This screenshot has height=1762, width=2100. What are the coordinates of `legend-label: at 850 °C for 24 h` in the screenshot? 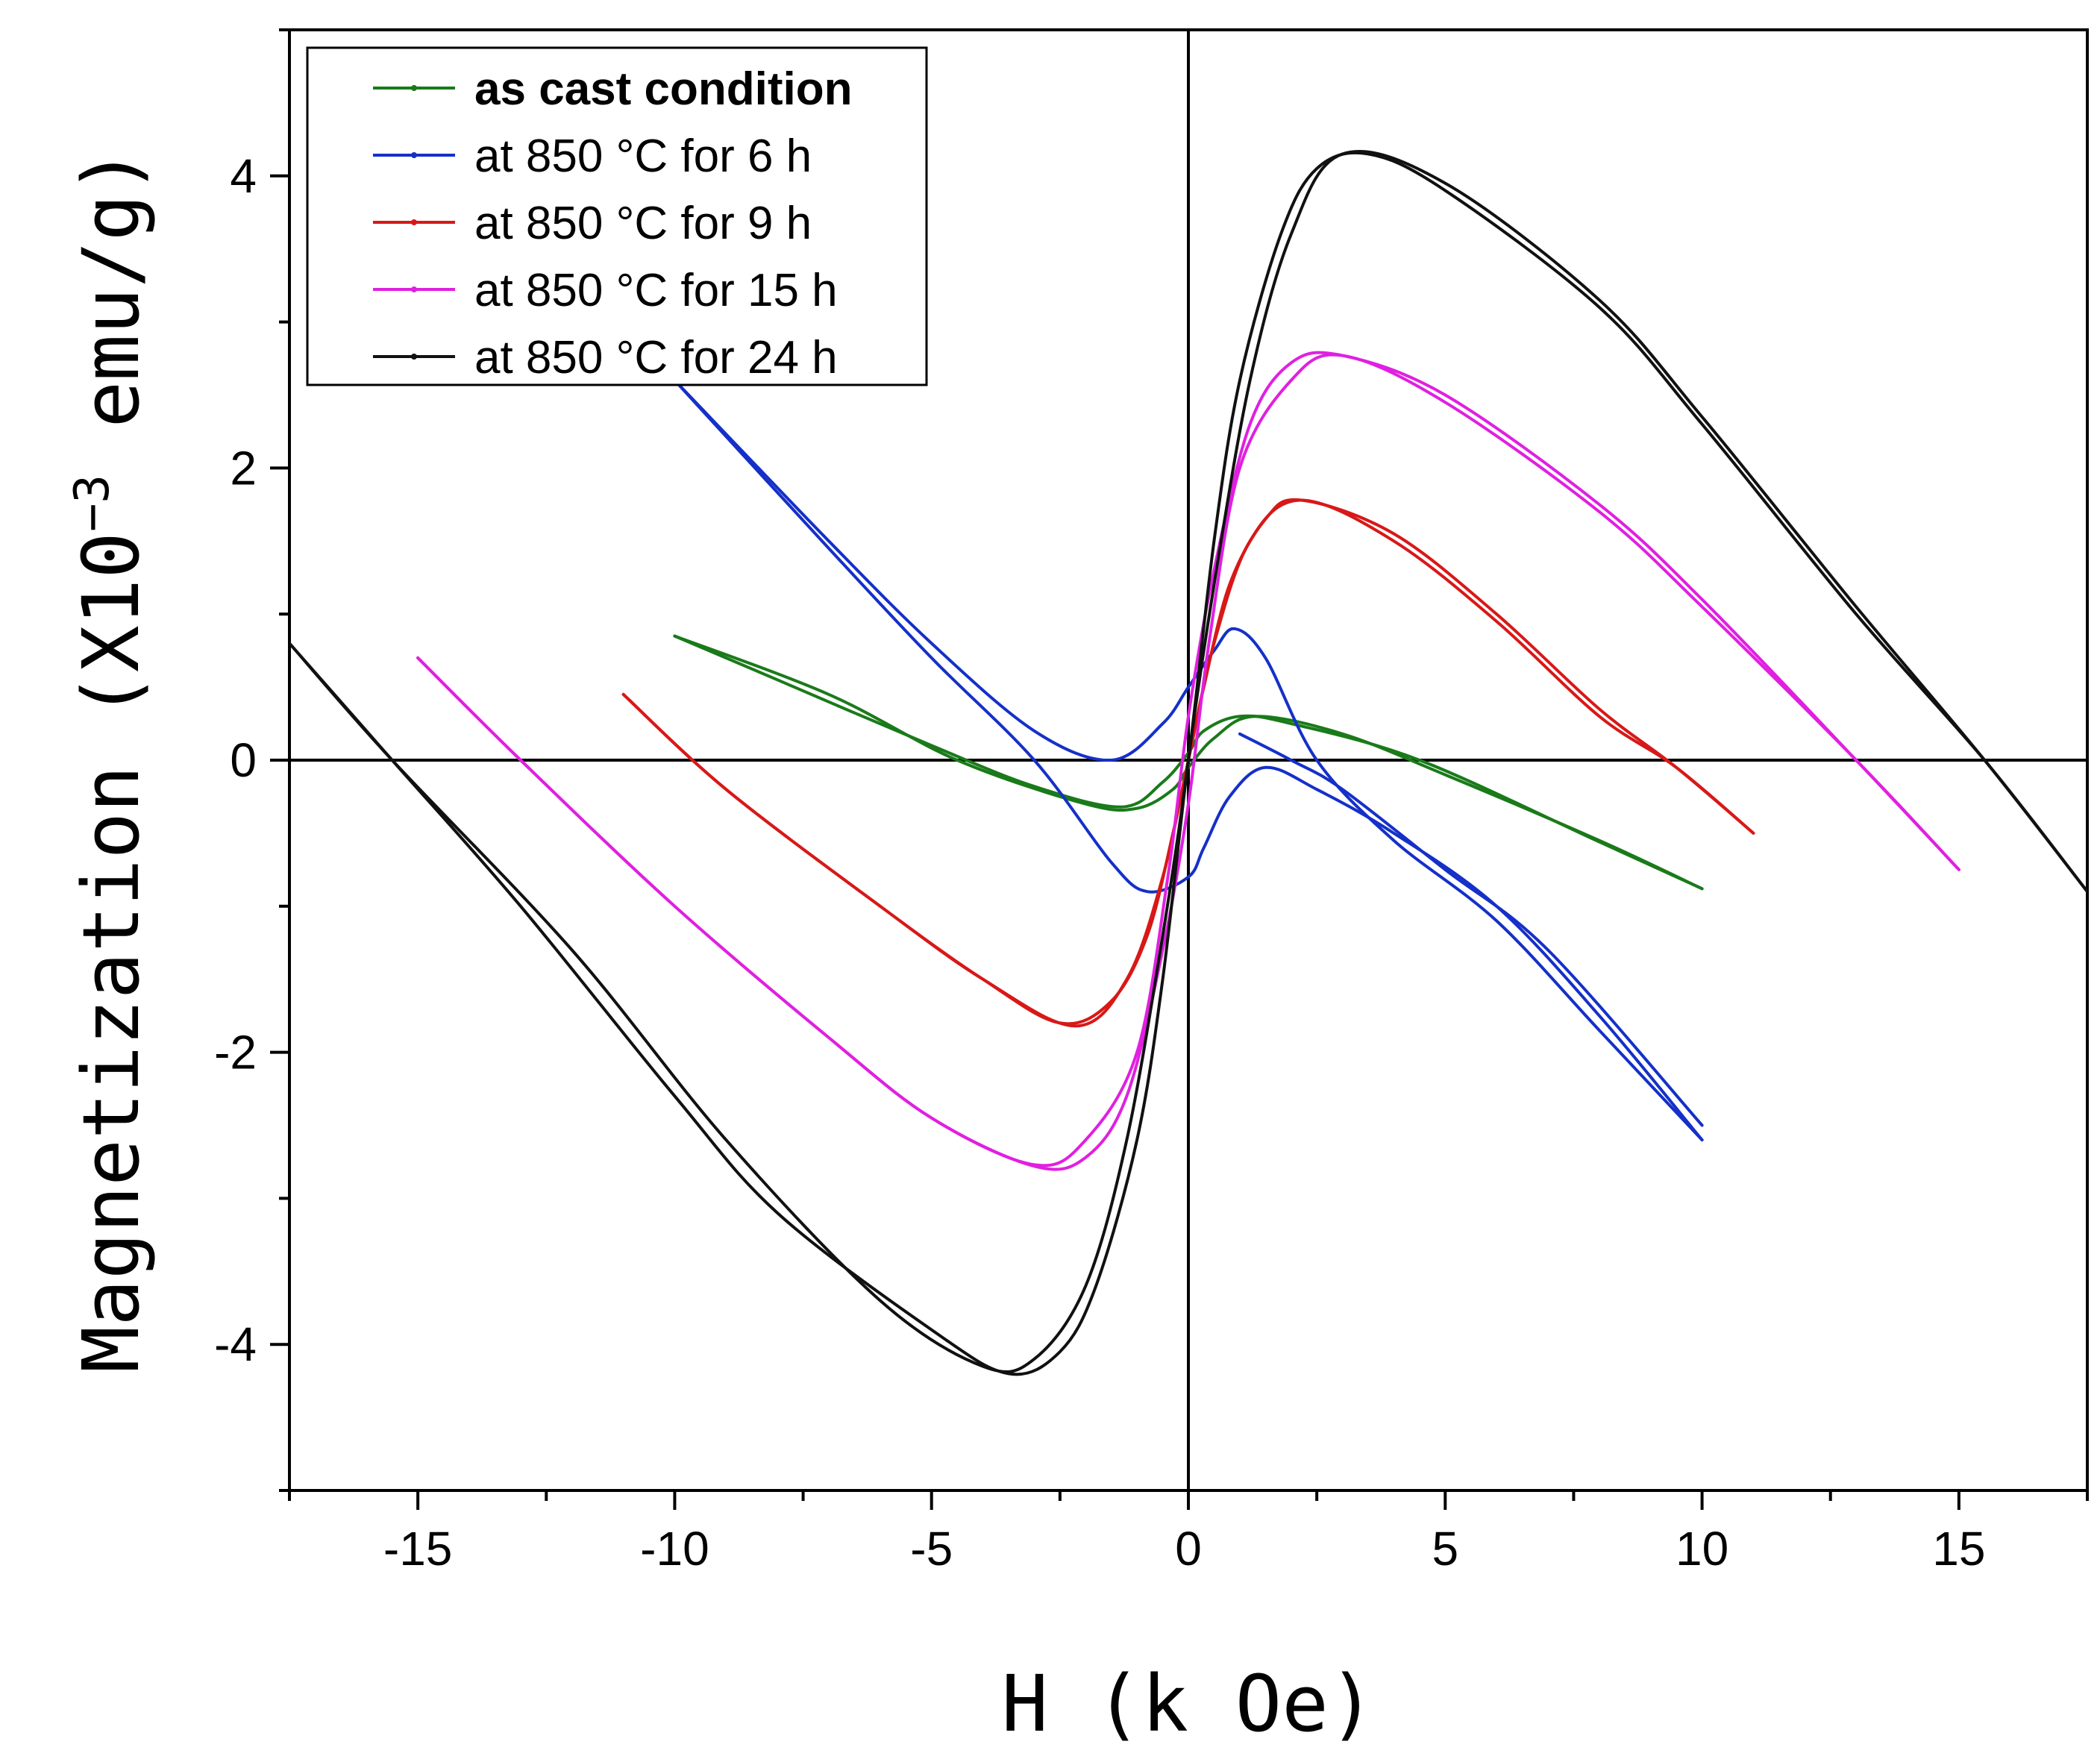 It's located at (656, 357).